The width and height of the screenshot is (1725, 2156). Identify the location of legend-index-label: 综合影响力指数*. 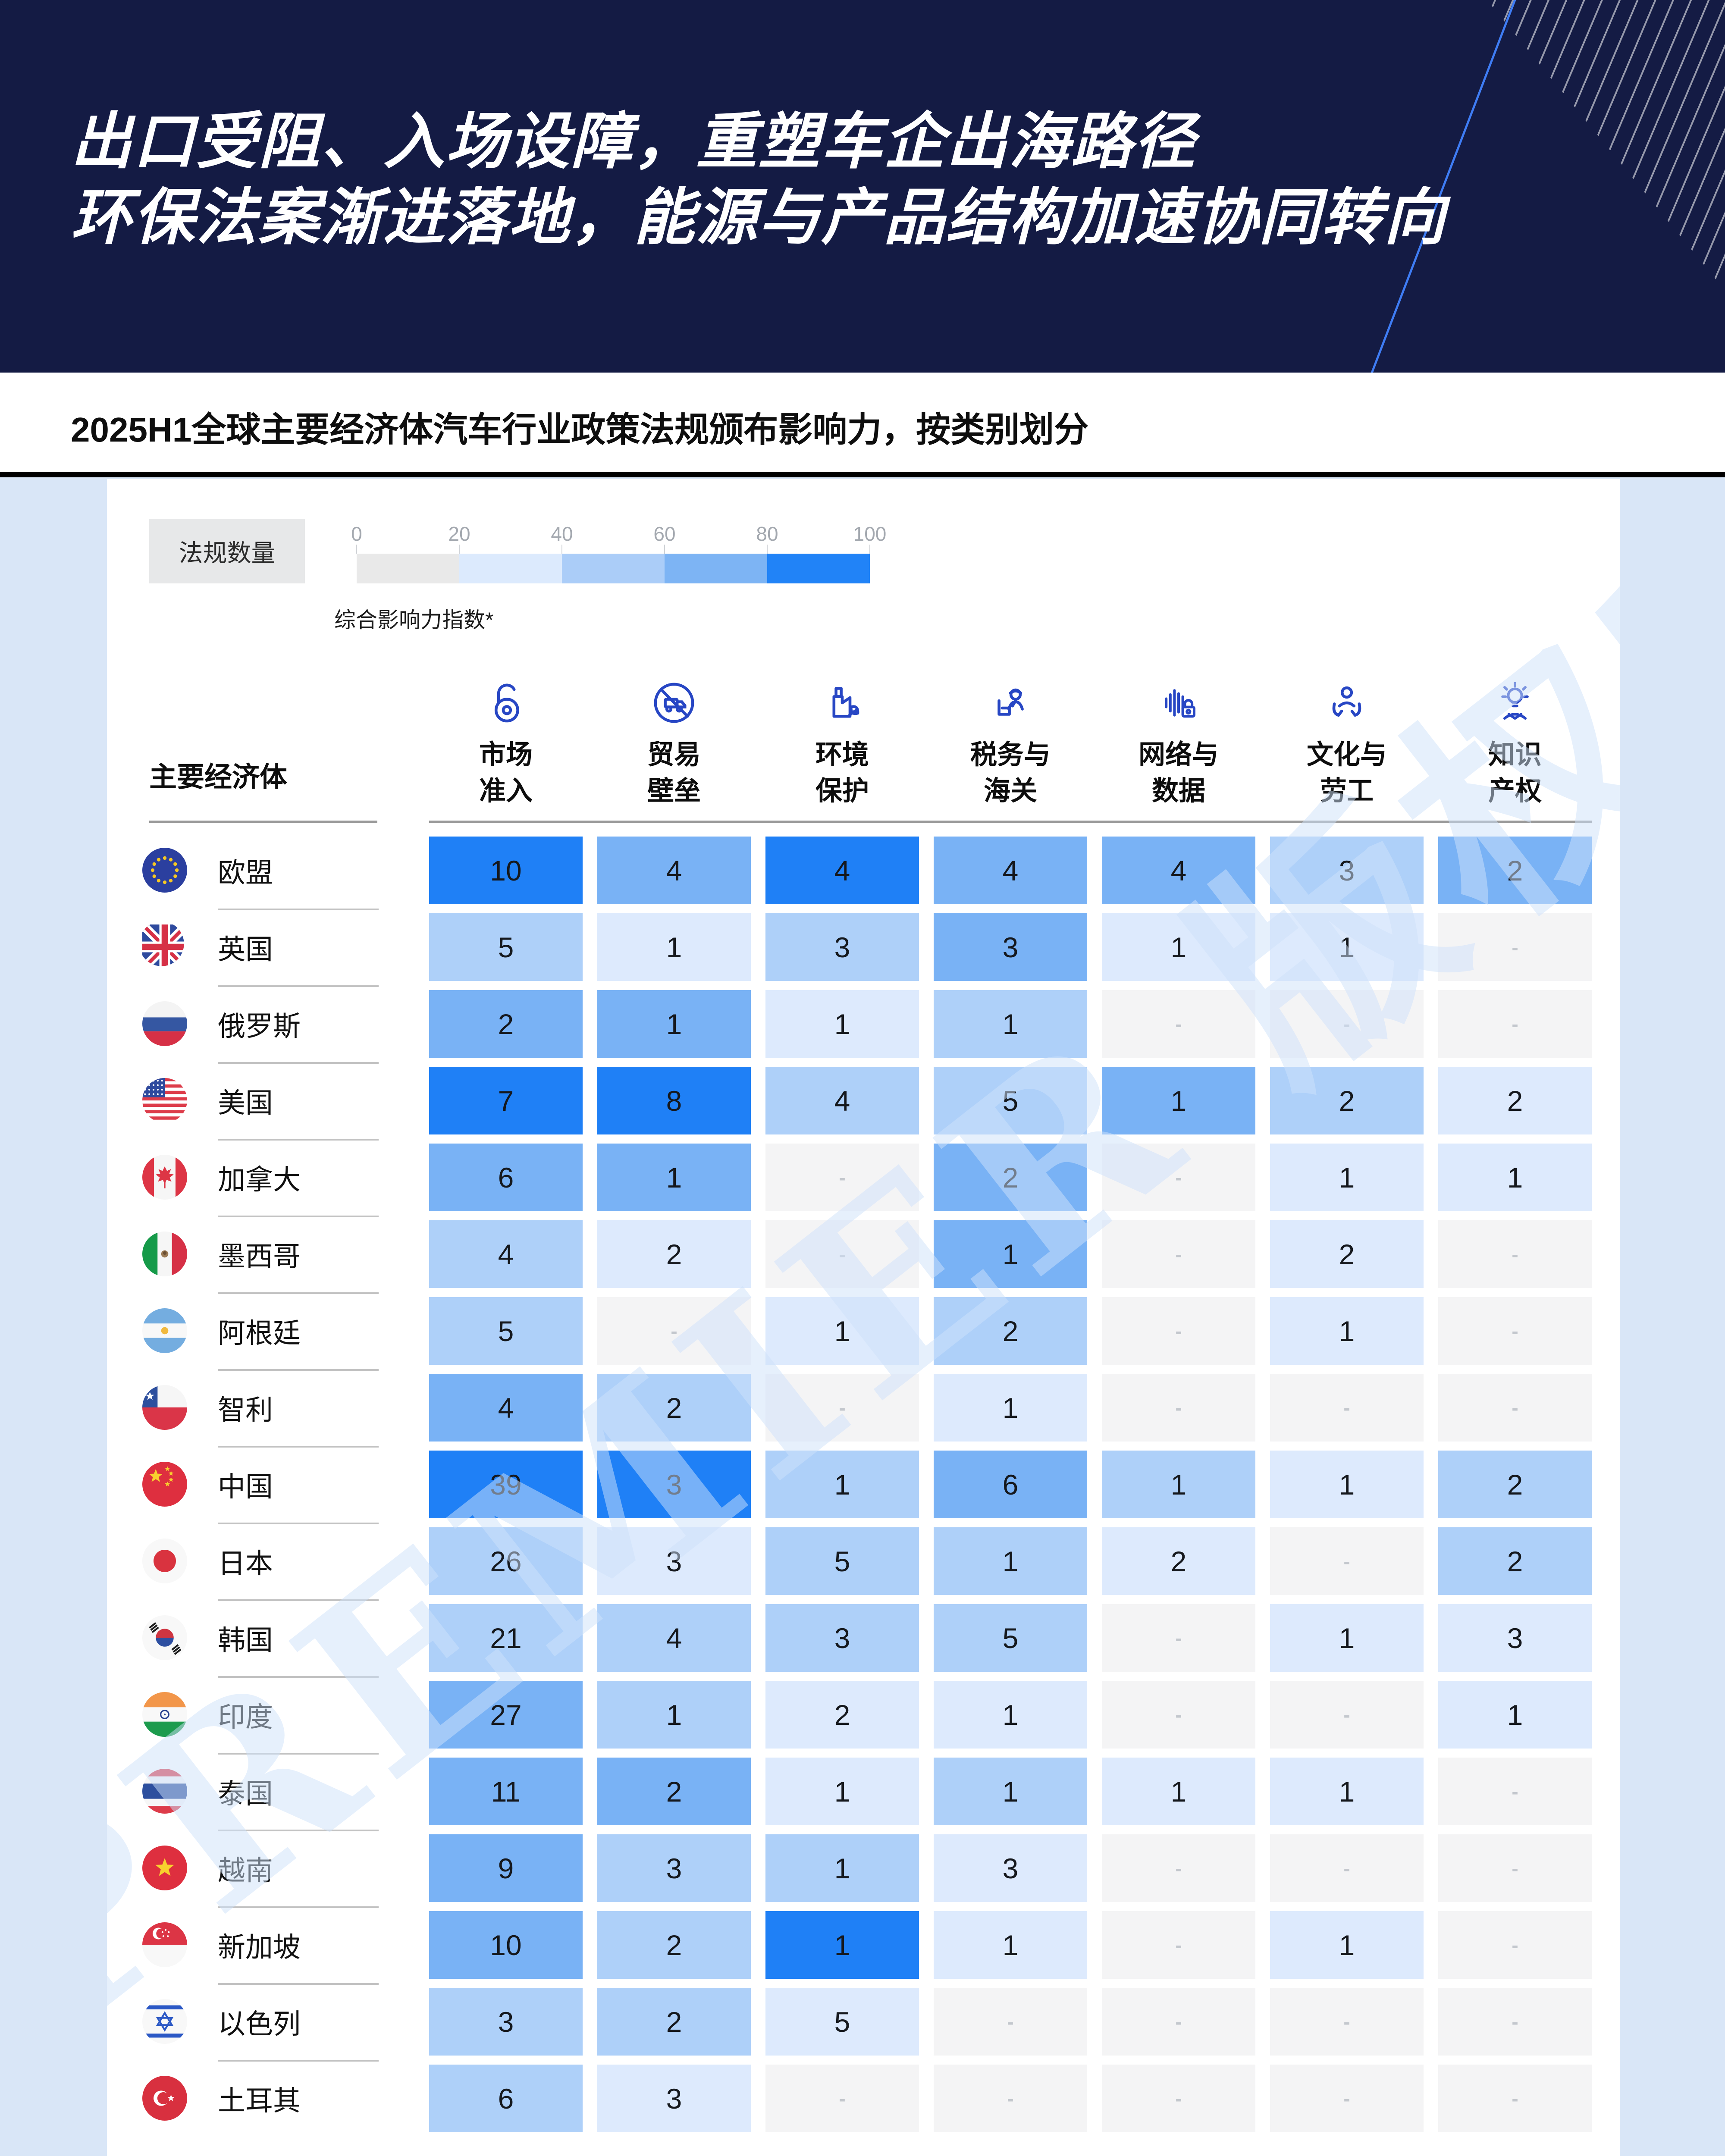
(414, 620).